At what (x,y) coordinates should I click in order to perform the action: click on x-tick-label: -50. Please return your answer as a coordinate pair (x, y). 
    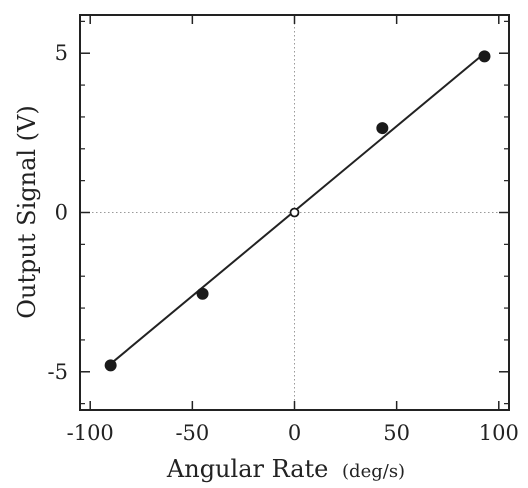
    Looking at the image, I should click on (192, 433).